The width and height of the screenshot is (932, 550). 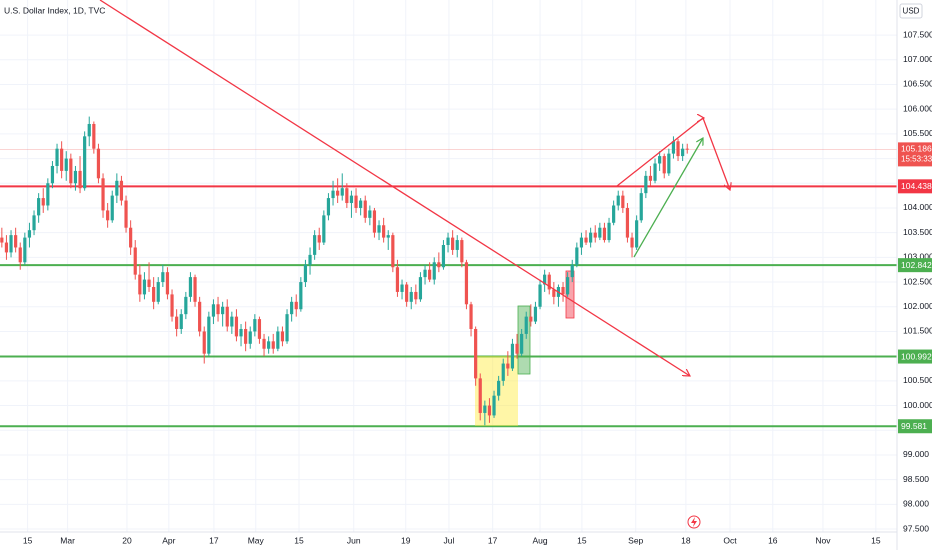 I want to click on y-tick-label: 101.500, so click(x=917, y=331).